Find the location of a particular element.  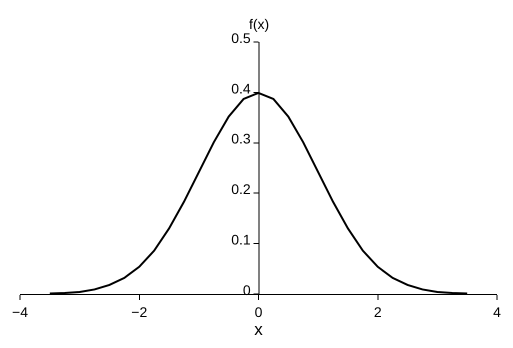

y-tick-label: 0.1 is located at coordinates (241, 240).